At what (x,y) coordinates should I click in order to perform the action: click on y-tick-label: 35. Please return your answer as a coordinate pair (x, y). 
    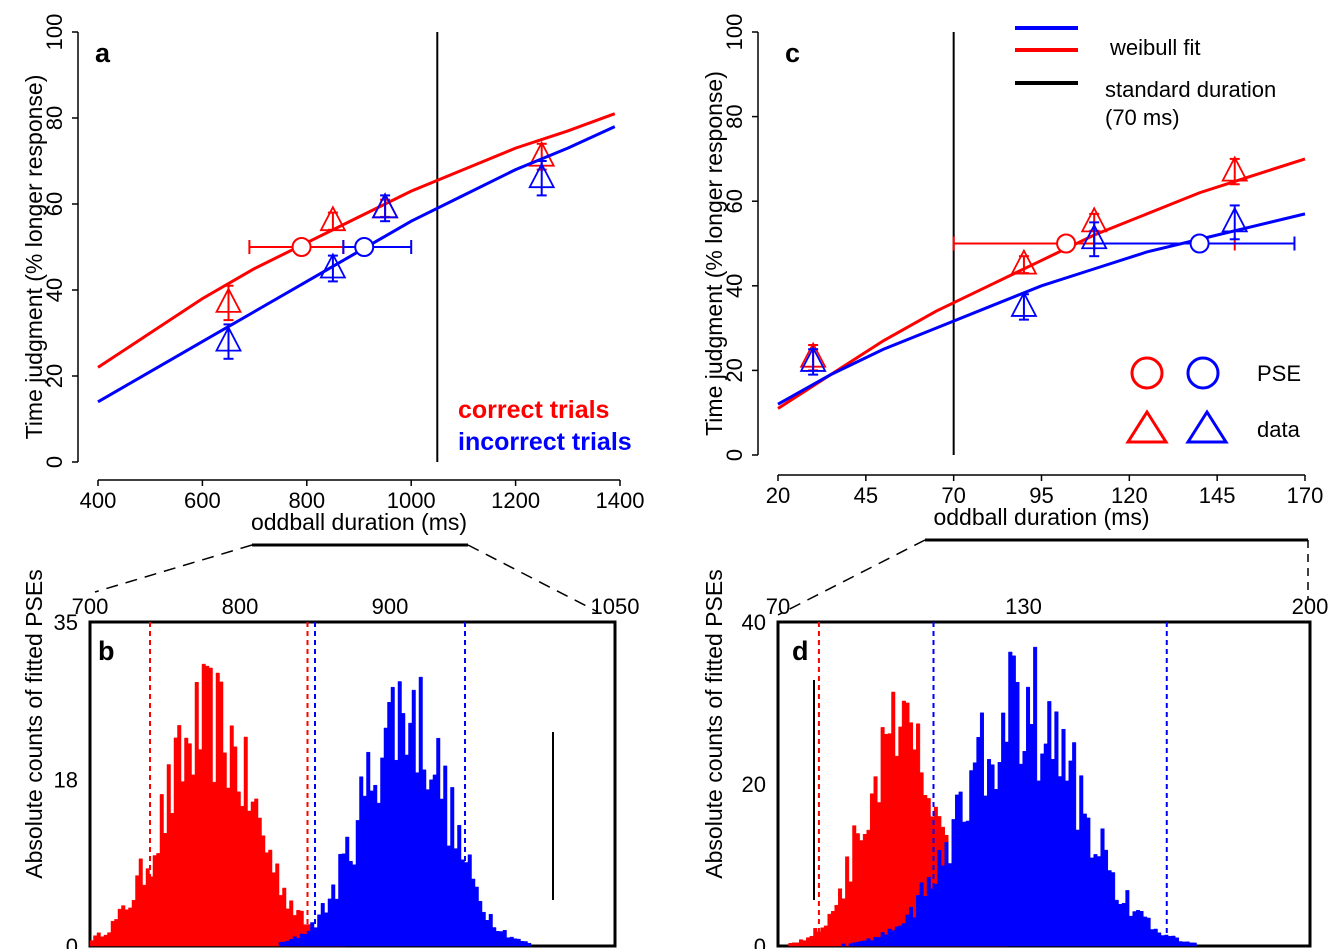
    Looking at the image, I should click on (66, 622).